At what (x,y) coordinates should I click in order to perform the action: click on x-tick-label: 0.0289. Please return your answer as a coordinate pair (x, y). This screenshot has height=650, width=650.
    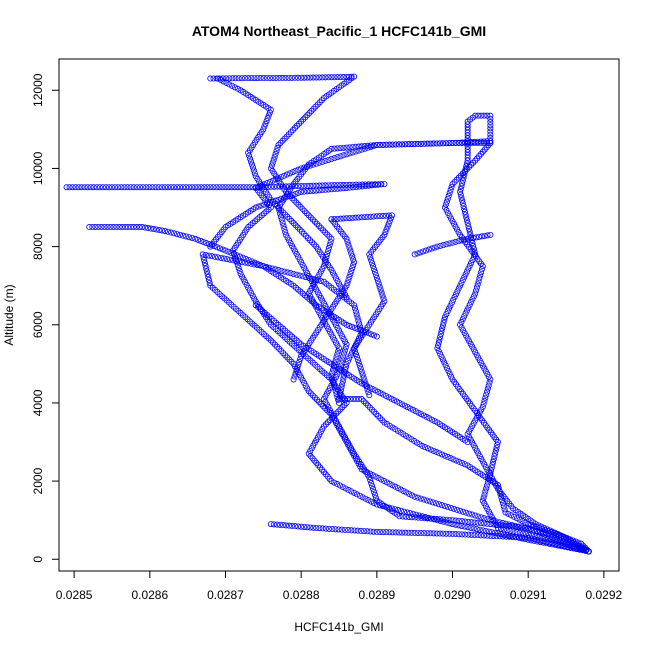
    Looking at the image, I should click on (376, 595).